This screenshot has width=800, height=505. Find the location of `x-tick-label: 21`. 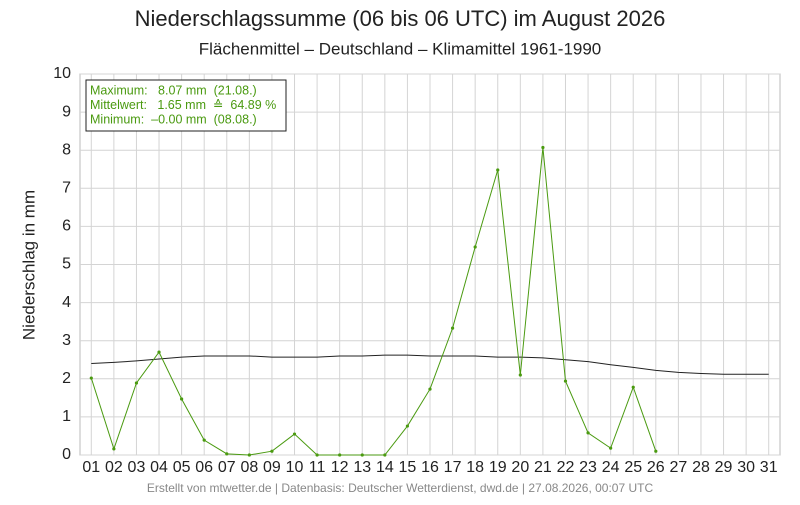

x-tick-label: 21 is located at coordinates (543, 467).